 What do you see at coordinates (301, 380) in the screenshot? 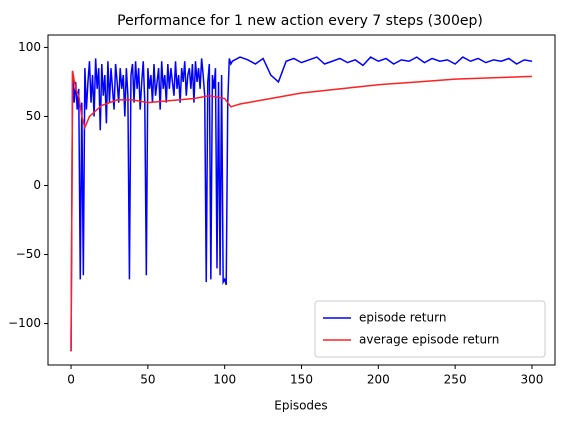
I see `x-tick-label: 150` at bounding box center [301, 380].